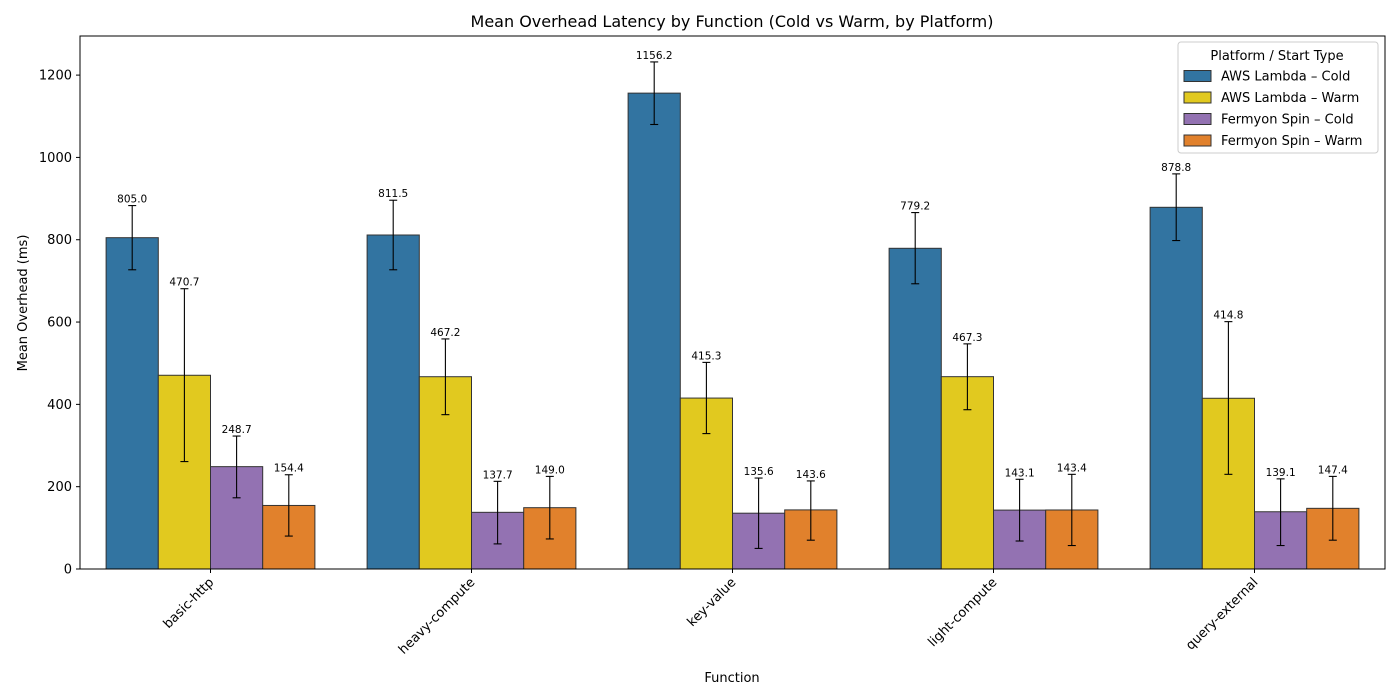 This screenshot has width=1400, height=700. What do you see at coordinates (1276, 56) in the screenshot?
I see `legend-title: Platform / Start Type` at bounding box center [1276, 56].